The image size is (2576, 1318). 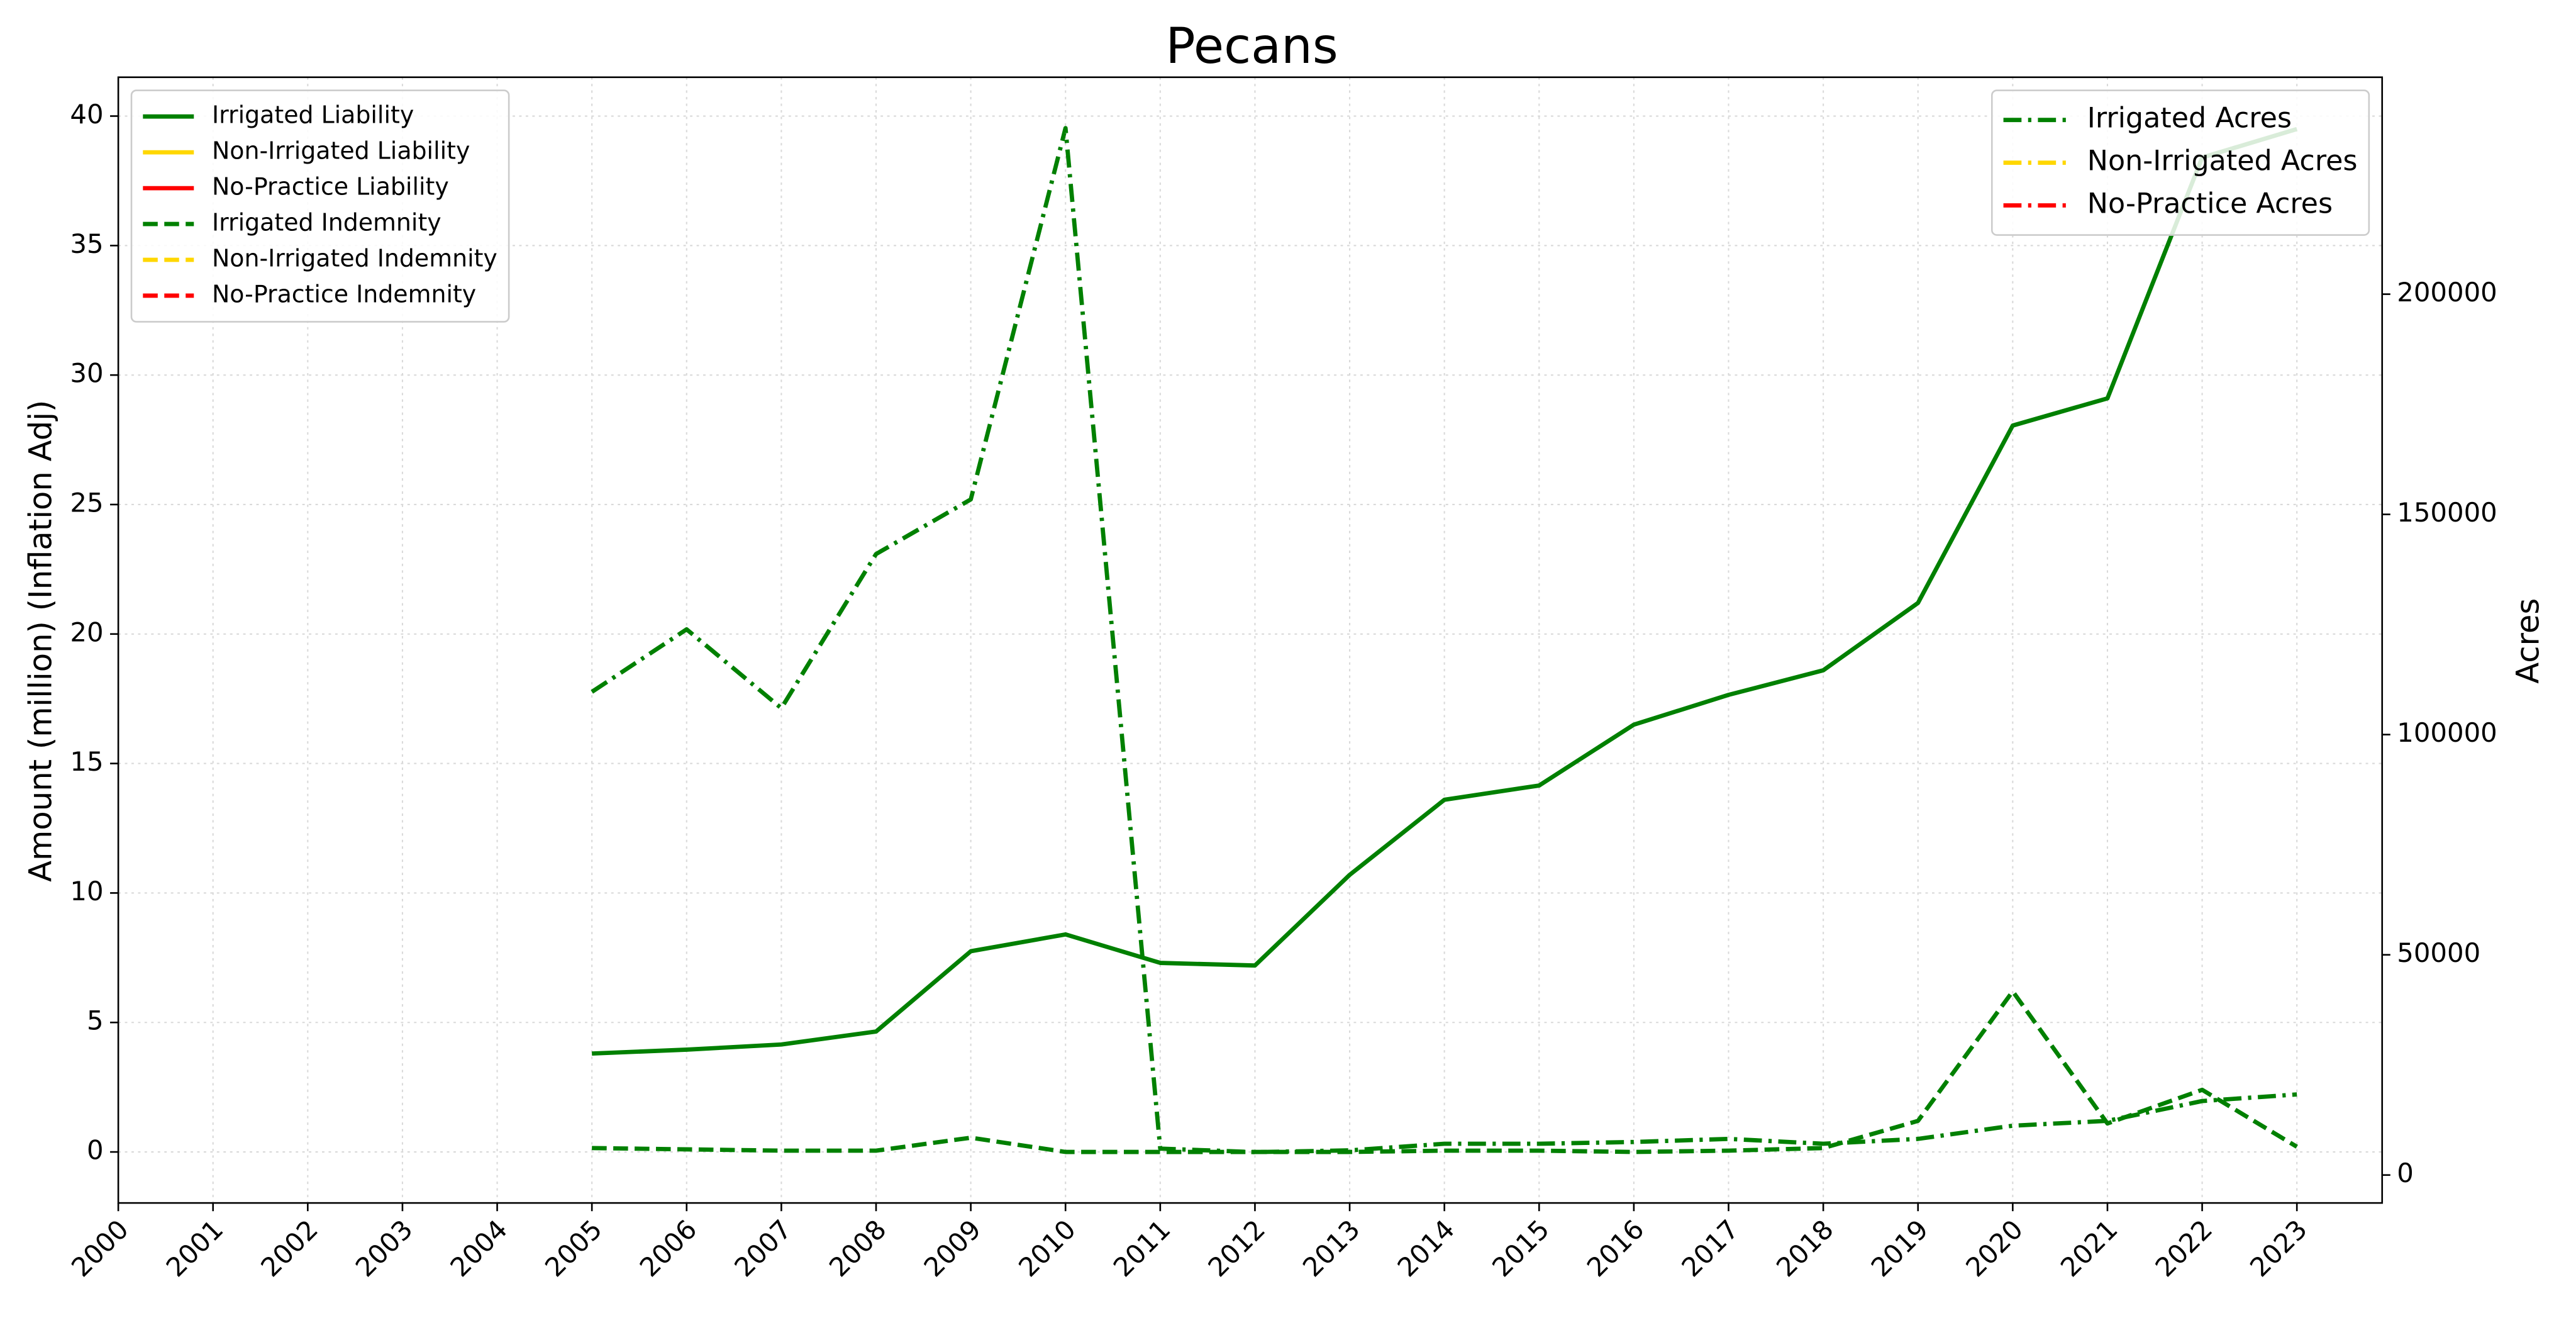 What do you see at coordinates (1710, 1248) in the screenshot?
I see `x-tick-label: 2017` at bounding box center [1710, 1248].